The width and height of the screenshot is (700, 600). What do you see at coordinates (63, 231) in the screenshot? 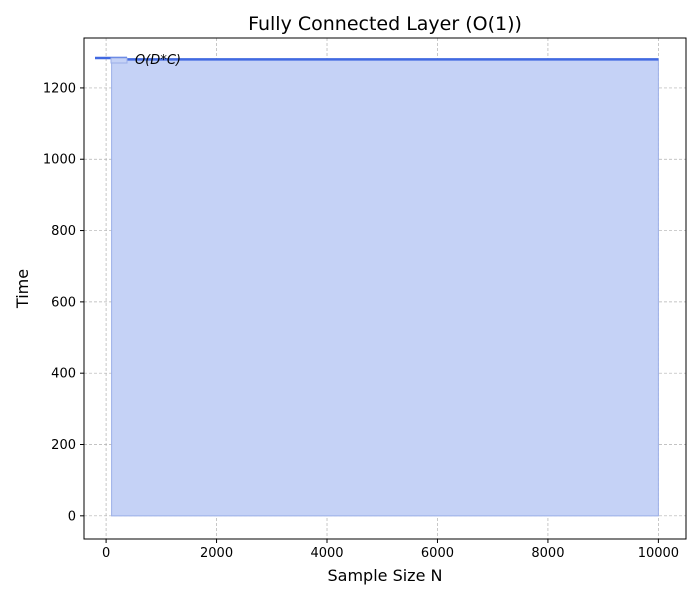
I see `y-tick-label: 800` at bounding box center [63, 231].